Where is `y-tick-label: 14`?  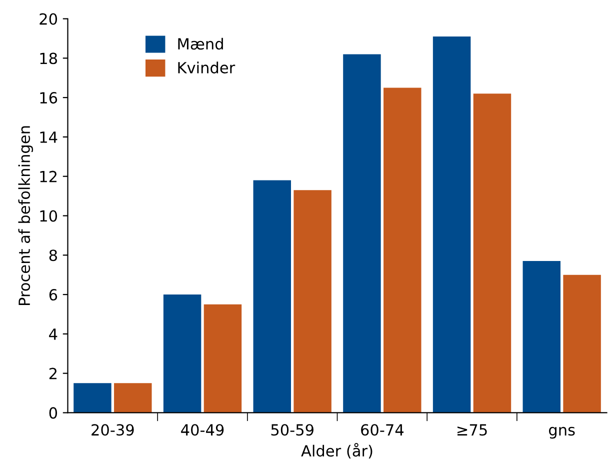
y-tick-label: 14 is located at coordinates (49, 137).